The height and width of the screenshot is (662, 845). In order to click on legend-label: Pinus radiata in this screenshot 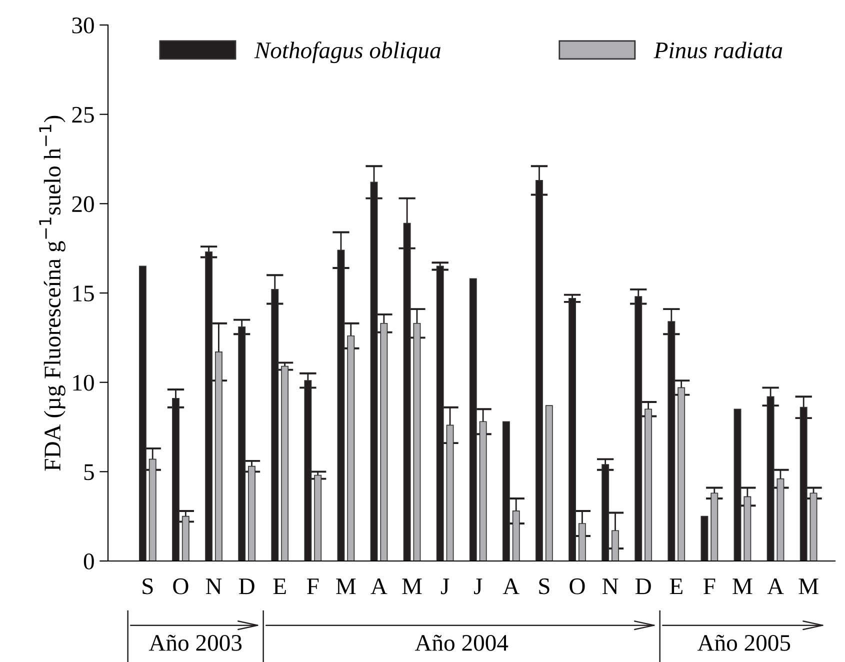, I will do `click(718, 50)`.